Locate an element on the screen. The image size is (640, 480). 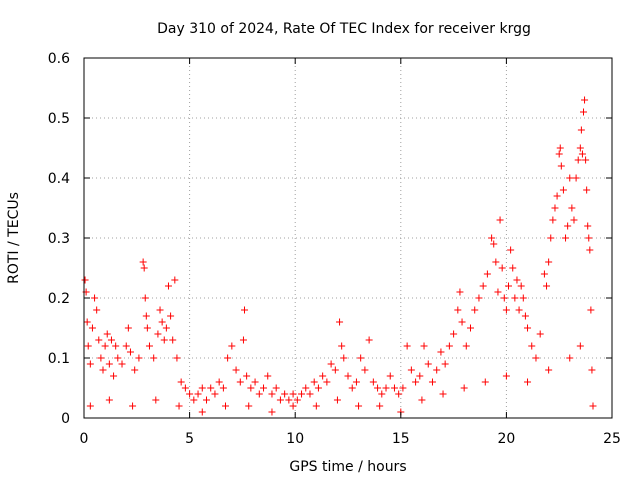
y-tick-label: 0.1 is located at coordinates (59, 359).